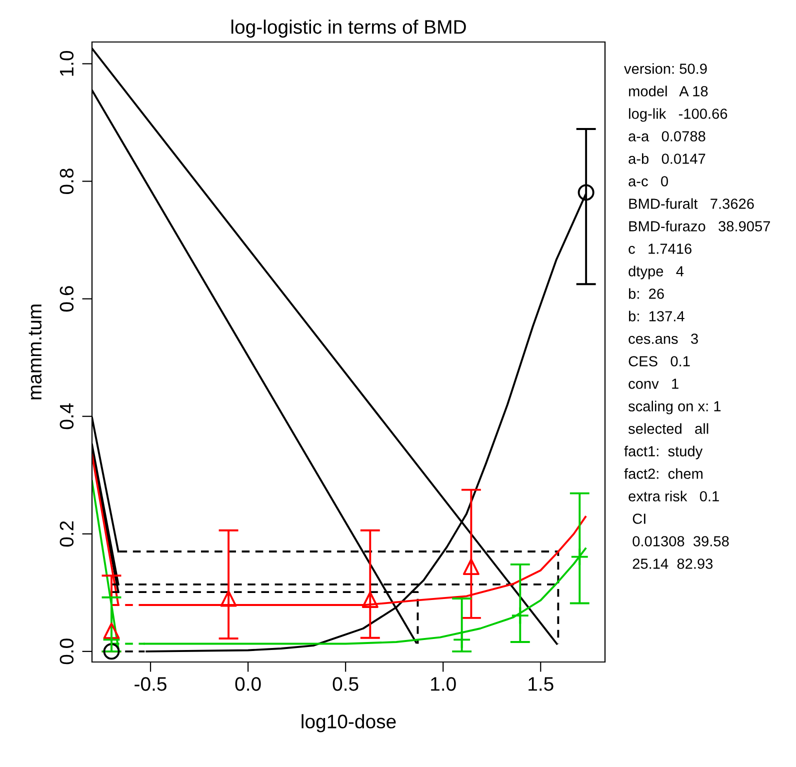  I want to click on x-tick-label: 0.0, so click(248, 684).